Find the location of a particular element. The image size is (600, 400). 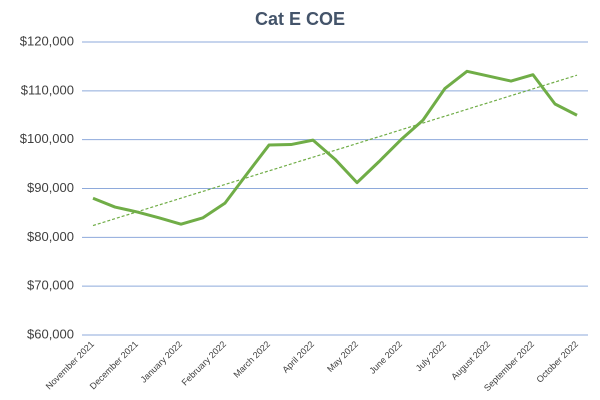

y-tick-label: $120,000 is located at coordinates (47, 40).